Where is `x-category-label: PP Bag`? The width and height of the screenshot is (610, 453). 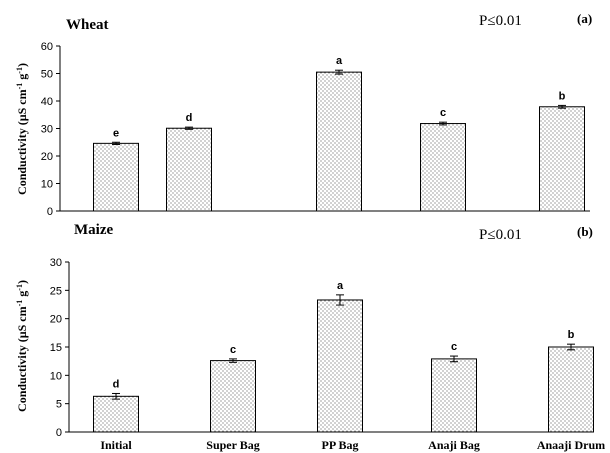 x-category-label: PP Bag is located at coordinates (339, 445).